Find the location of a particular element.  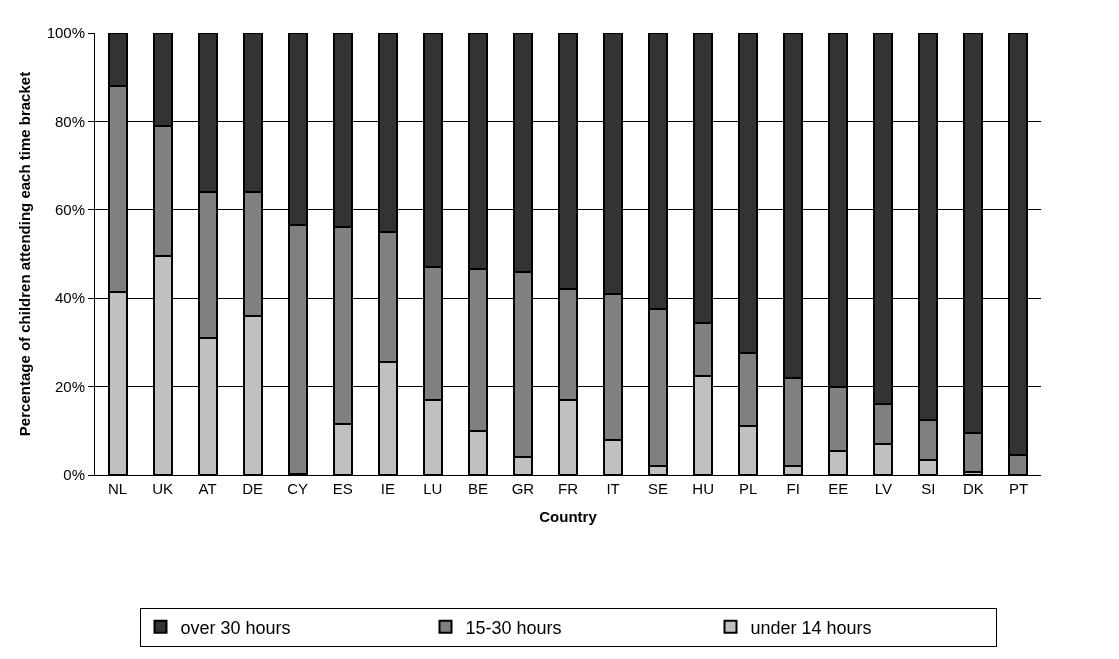

x-tick-label: IE is located at coordinates (387, 488).